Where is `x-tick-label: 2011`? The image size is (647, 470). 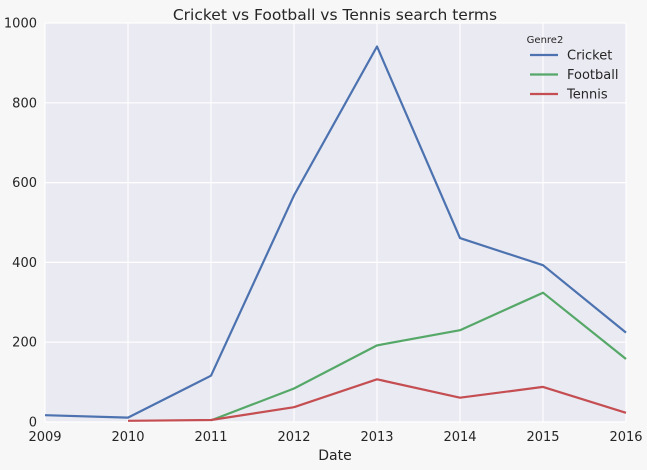
x-tick-label: 2011 is located at coordinates (210, 437).